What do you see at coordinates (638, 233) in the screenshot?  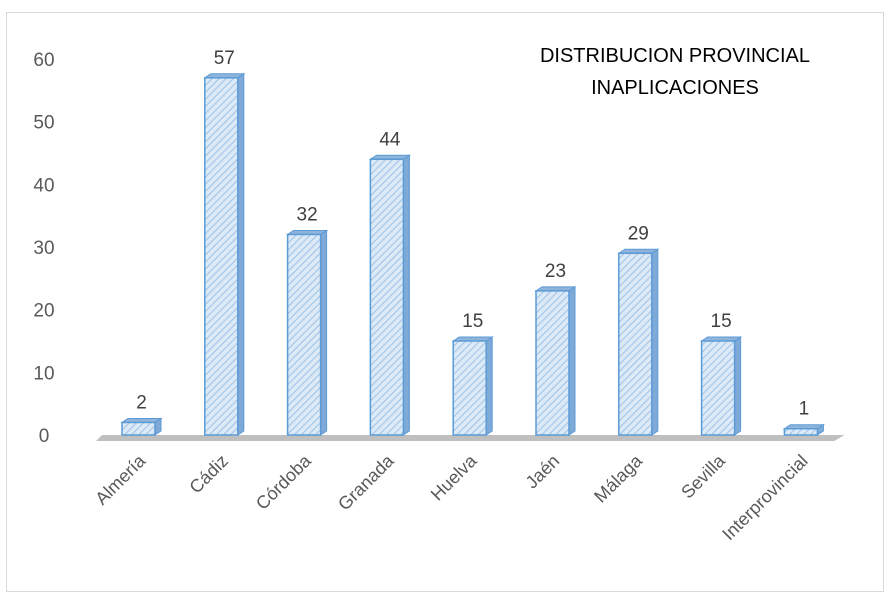 I see `data-label: 29` at bounding box center [638, 233].